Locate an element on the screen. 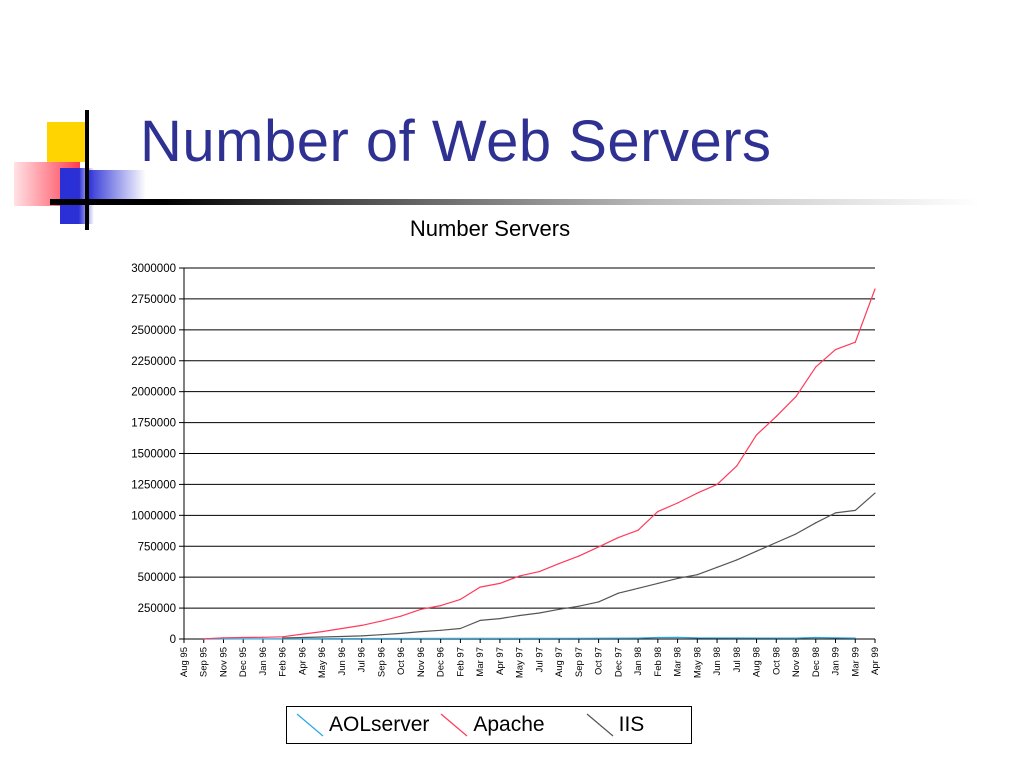 The width and height of the screenshot is (1024, 768). slide-title: Number of Web Servers is located at coordinates (456, 141).